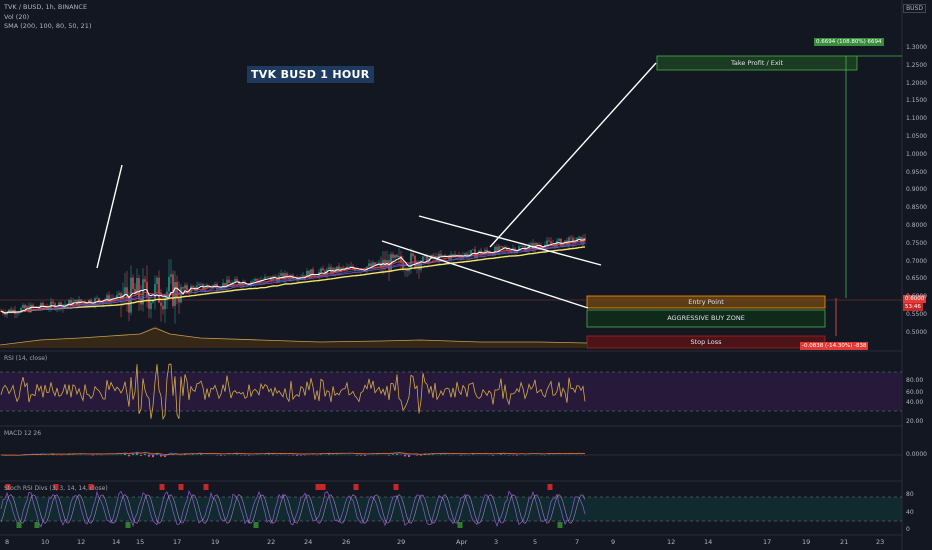 The height and width of the screenshot is (550, 932). What do you see at coordinates (916, 172) in the screenshot?
I see `price-tick: 0.9500` at bounding box center [916, 172].